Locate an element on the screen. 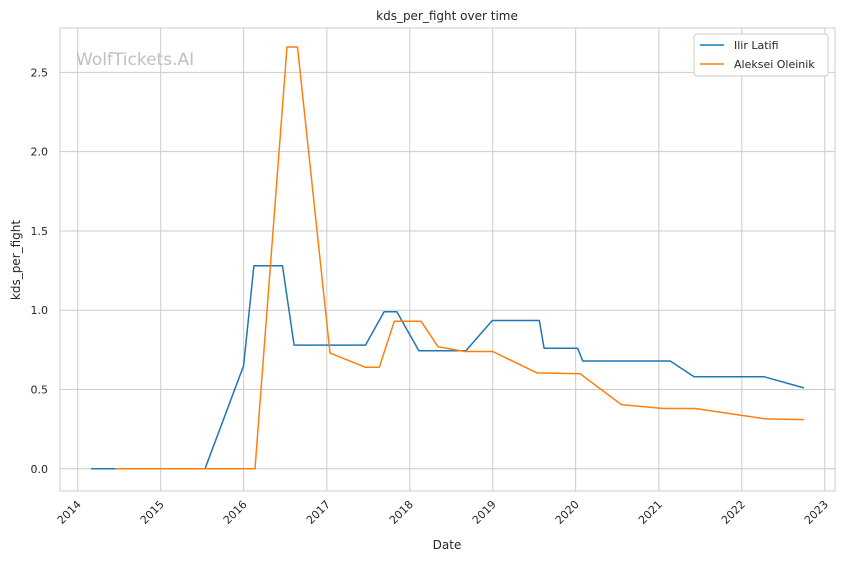 This screenshot has width=845, height=561. y-axis-ticks: 0.0 0.5 1.0 1.5 2.0 2.5 is located at coordinates (40, 270).